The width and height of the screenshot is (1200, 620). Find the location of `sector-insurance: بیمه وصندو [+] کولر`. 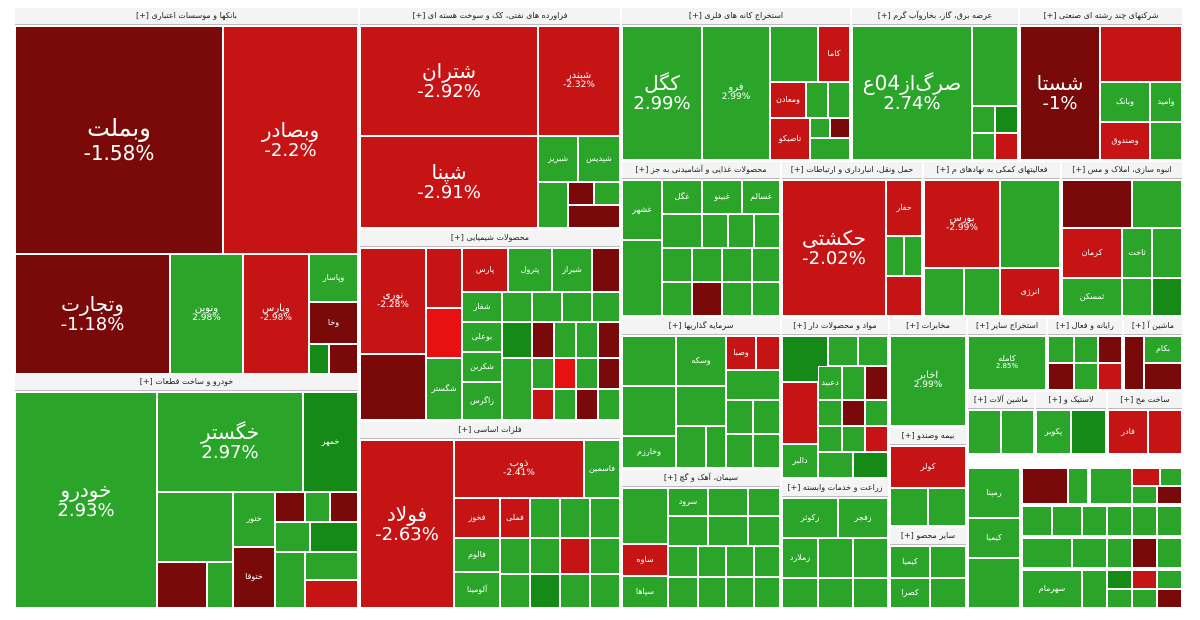

sector-insurance: بیمه وصندو [+] کولر is located at coordinates (928, 477).